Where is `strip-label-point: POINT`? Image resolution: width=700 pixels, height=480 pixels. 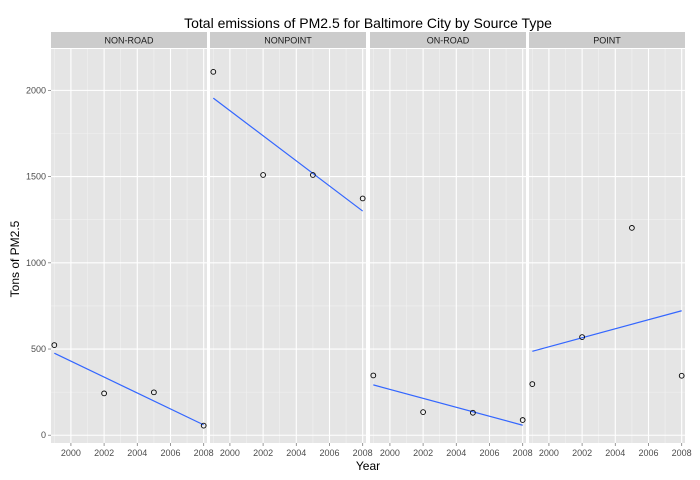 strip-label-point: POINT is located at coordinates (607, 41).